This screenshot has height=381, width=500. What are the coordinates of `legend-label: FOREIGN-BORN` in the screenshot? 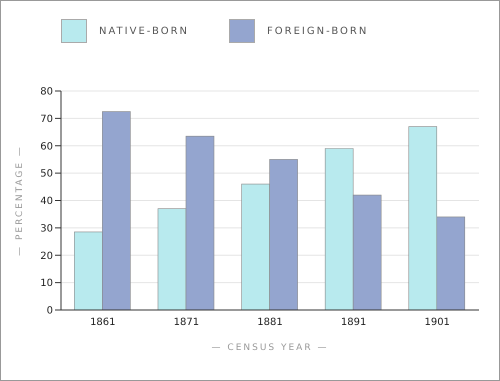 It's located at (317, 31).